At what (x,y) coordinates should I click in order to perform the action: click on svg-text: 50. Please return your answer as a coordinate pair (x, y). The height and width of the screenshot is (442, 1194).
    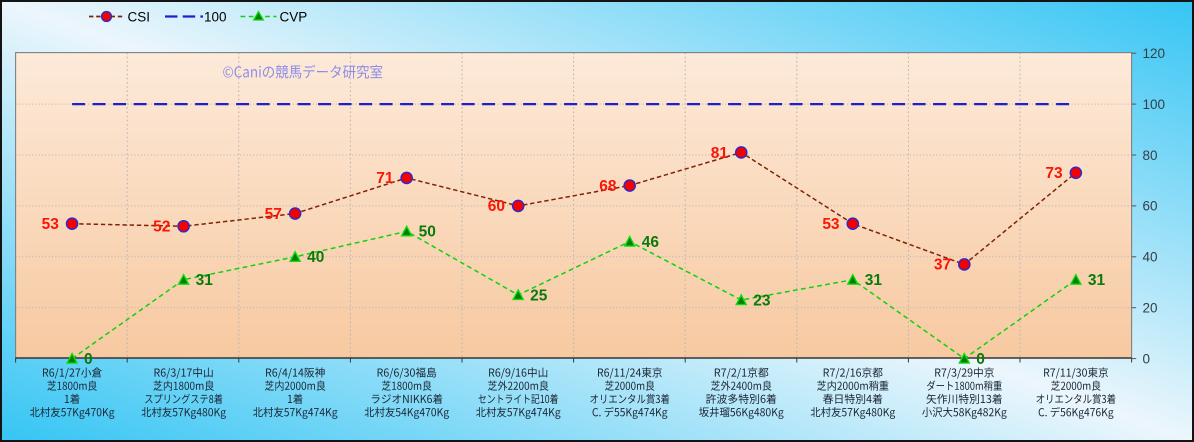
    Looking at the image, I should click on (427, 232).